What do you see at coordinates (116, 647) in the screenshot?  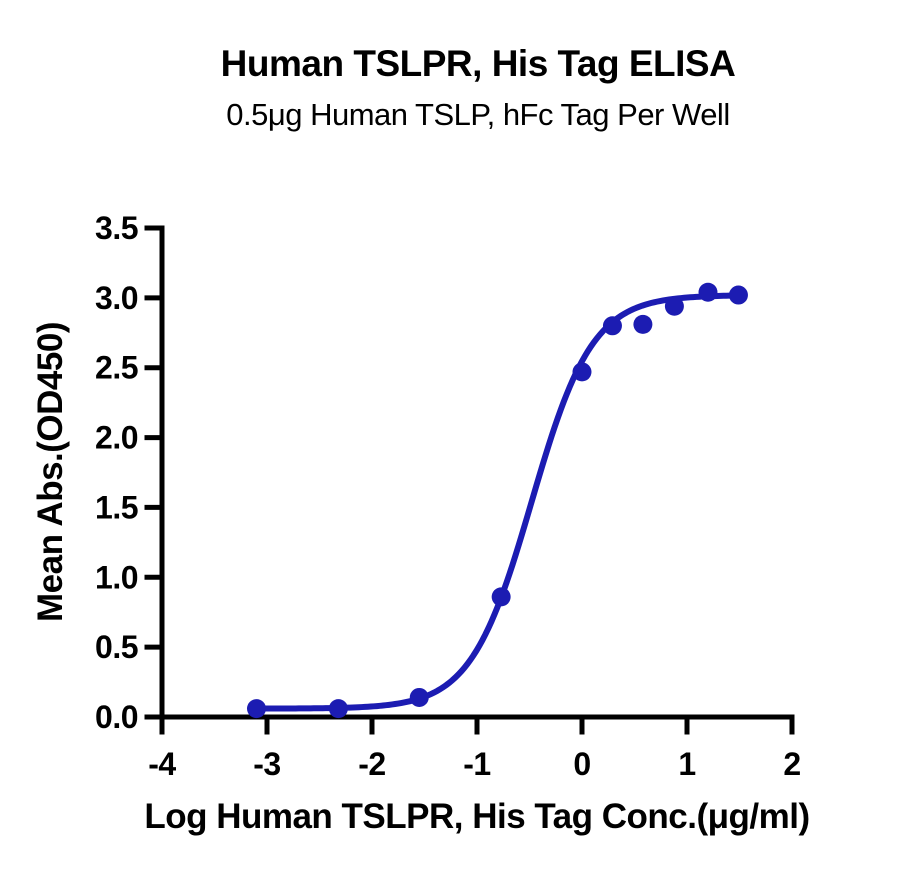 I see `y-tick-label: 0.5` at bounding box center [116, 647].